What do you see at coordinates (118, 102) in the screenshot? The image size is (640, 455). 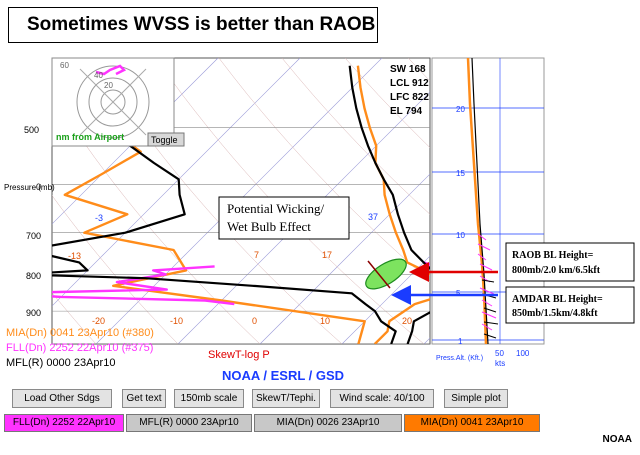 I see `range-inset: 20 40 60 nm from Airport Toggle` at bounding box center [118, 102].